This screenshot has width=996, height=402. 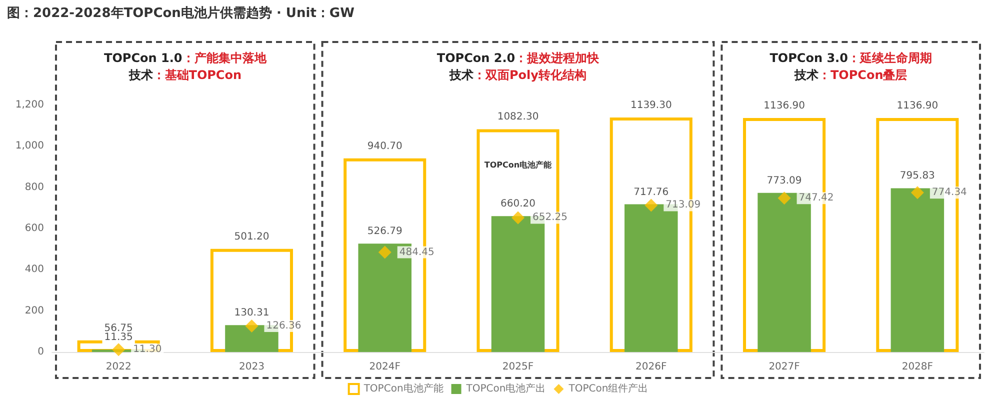 What do you see at coordinates (252, 313) in the screenshot?
I see `data-label: 130.31` at bounding box center [252, 313].